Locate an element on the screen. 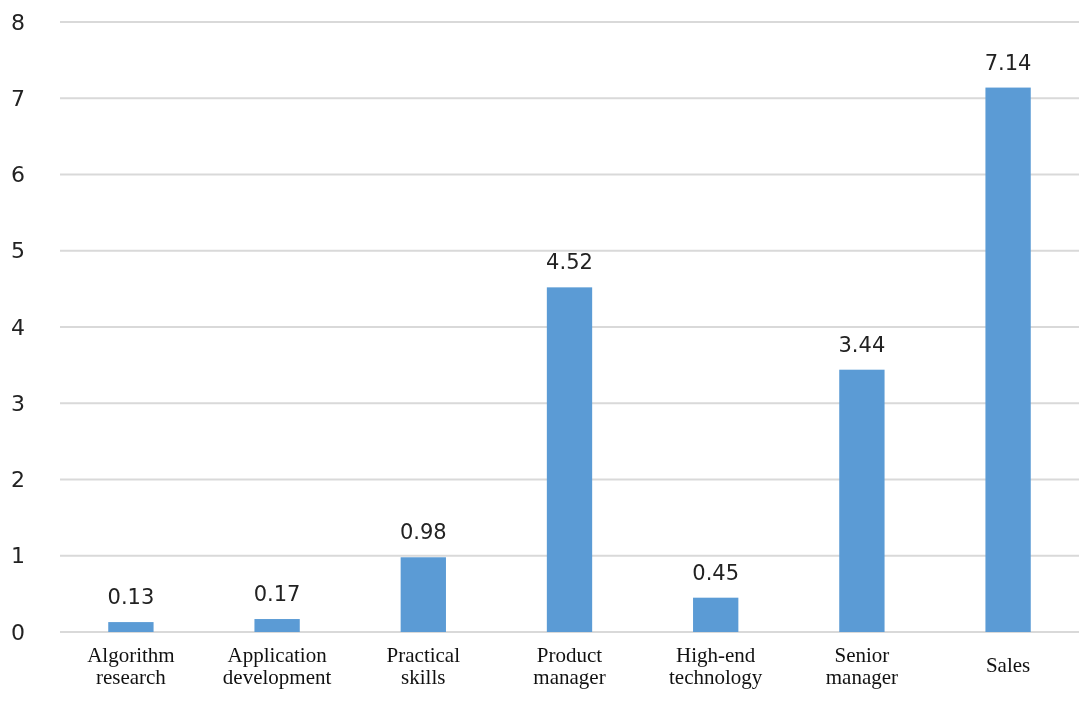  y-tick-label: 5 is located at coordinates (18, 251).